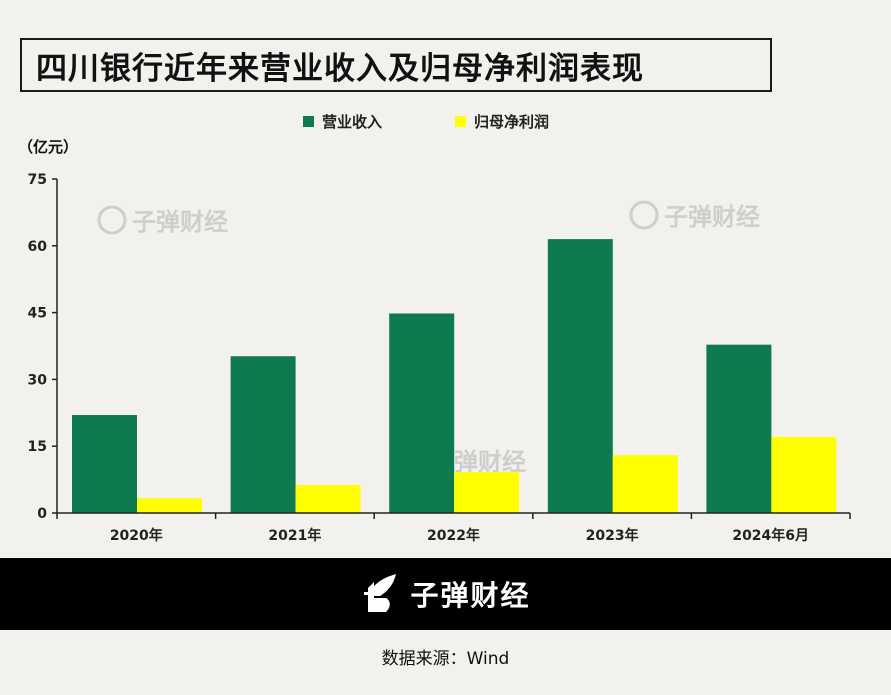 This screenshot has height=695, width=891. What do you see at coordinates (511, 122) in the screenshot?
I see `legend-label-1: 归母净利润` at bounding box center [511, 122].